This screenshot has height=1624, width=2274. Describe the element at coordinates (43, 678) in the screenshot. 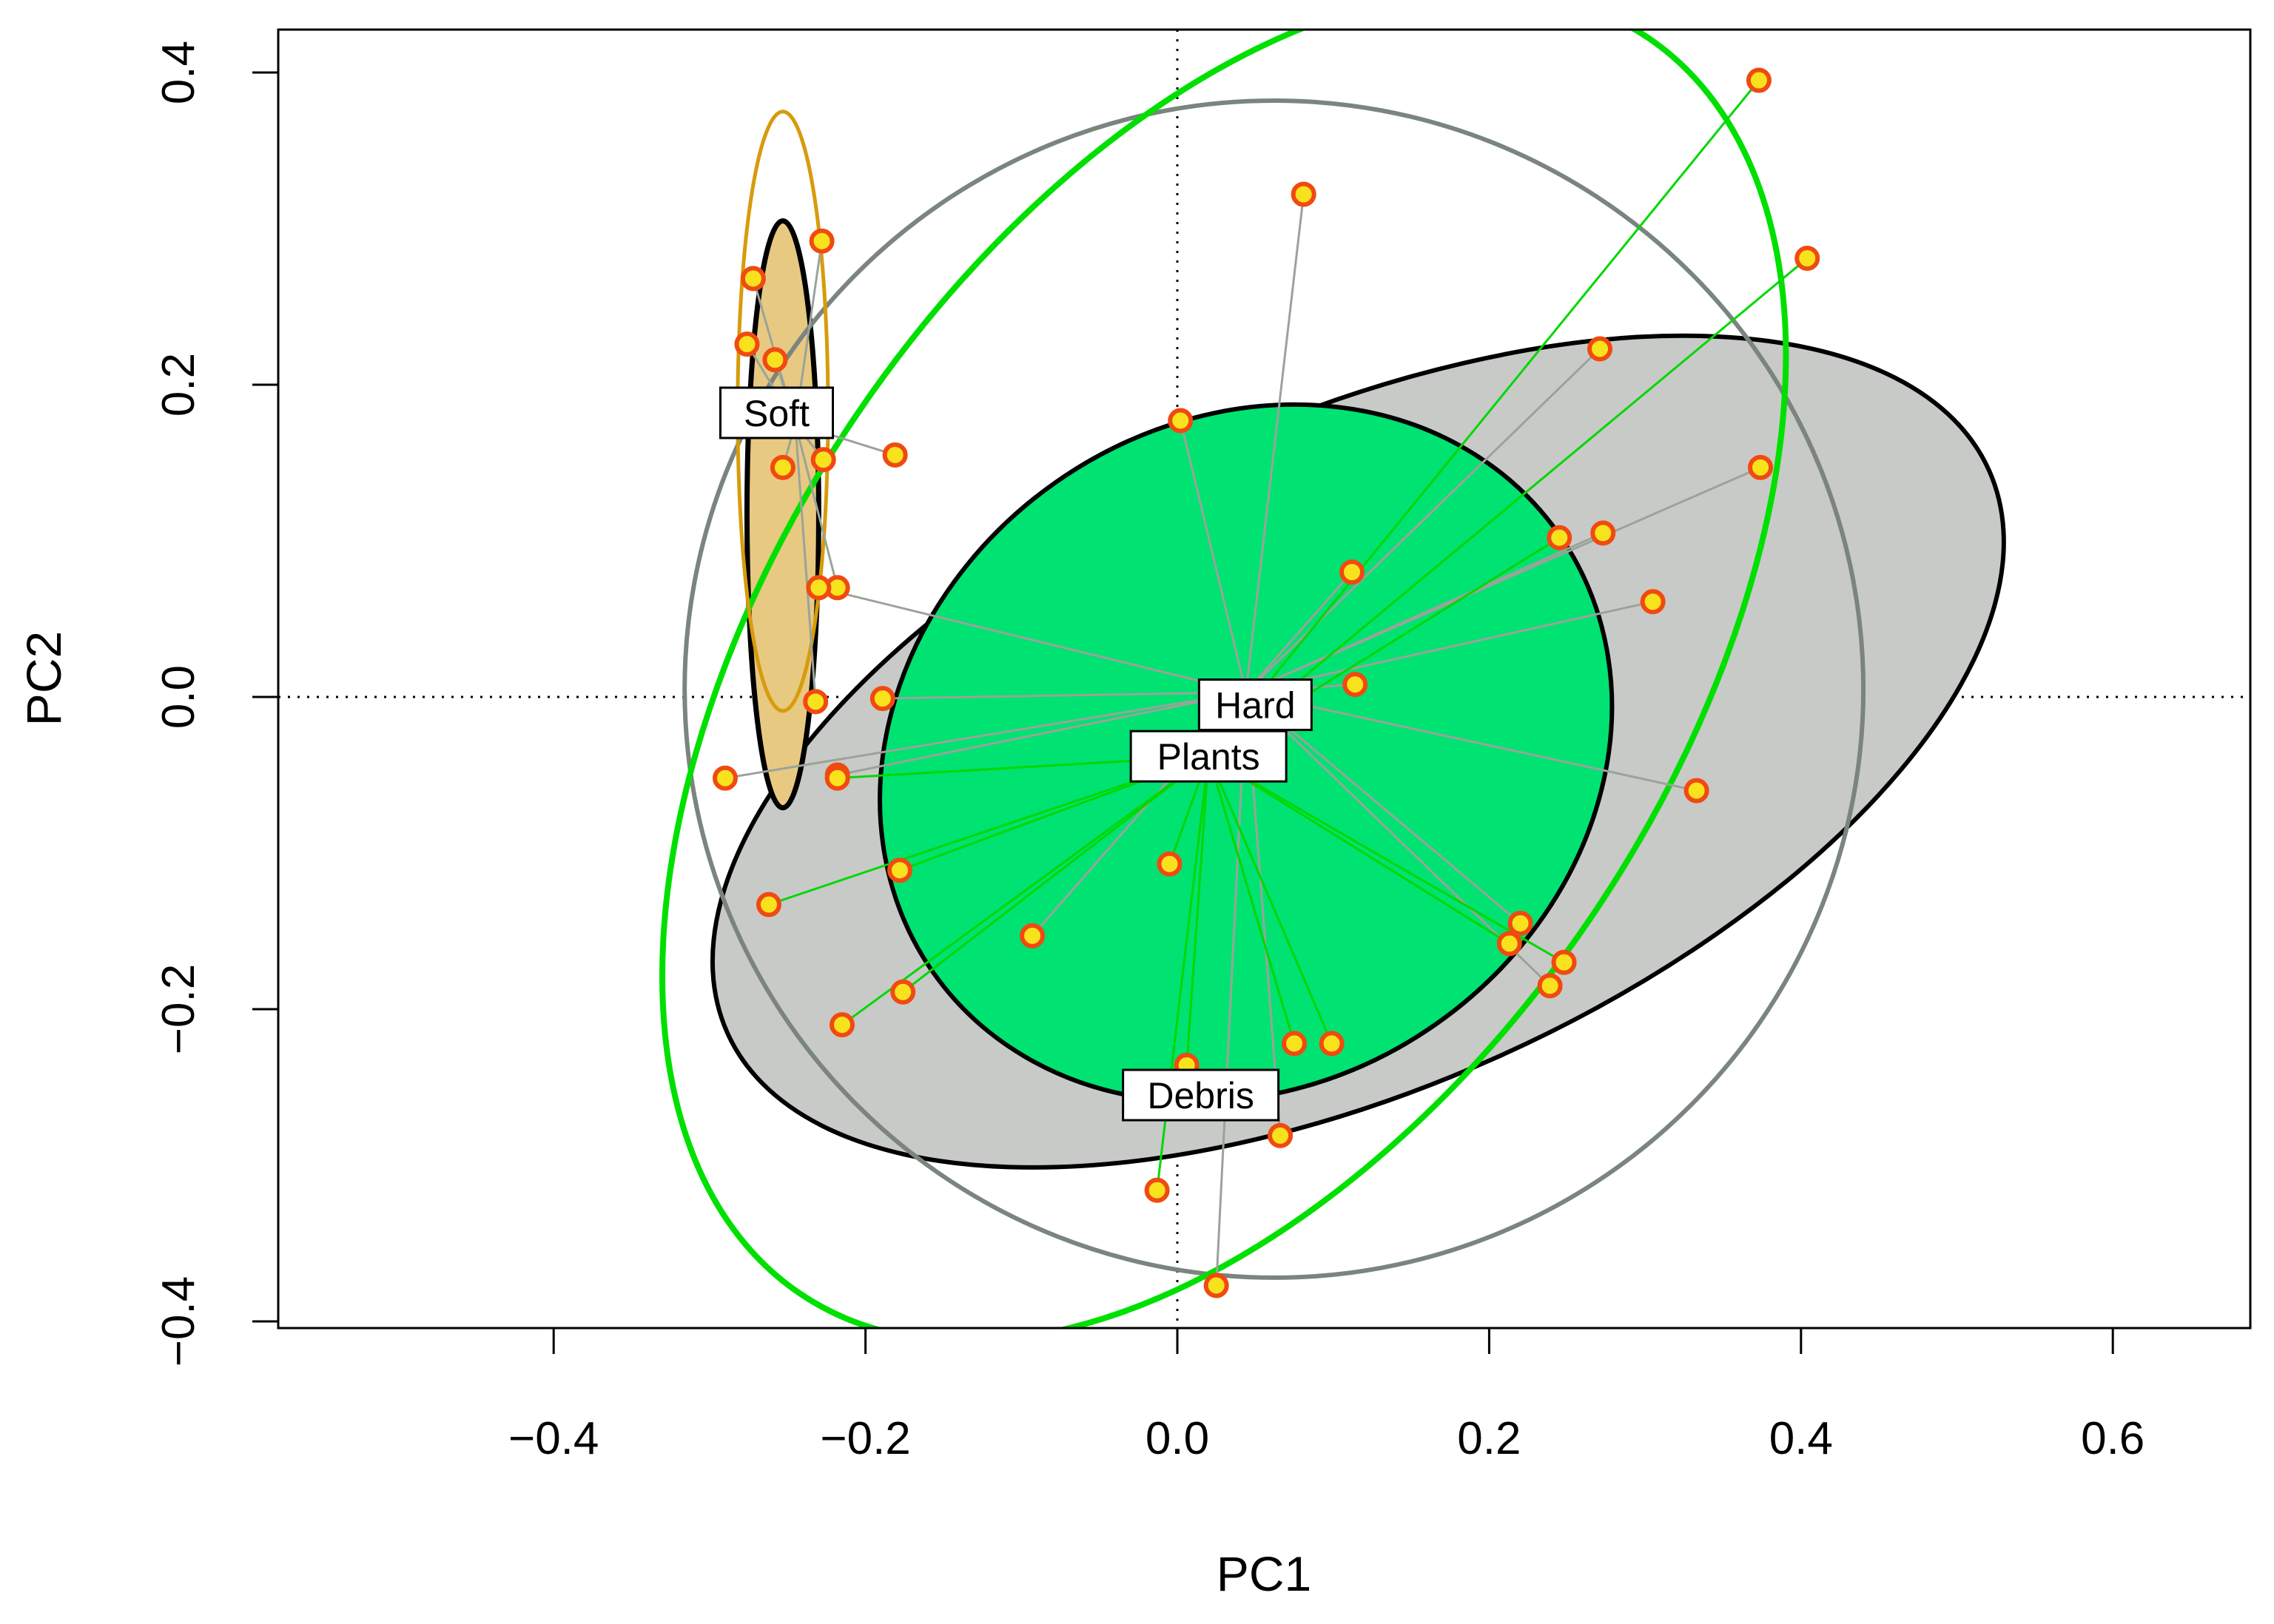

I see `y-axis-title: PC2` at that location.